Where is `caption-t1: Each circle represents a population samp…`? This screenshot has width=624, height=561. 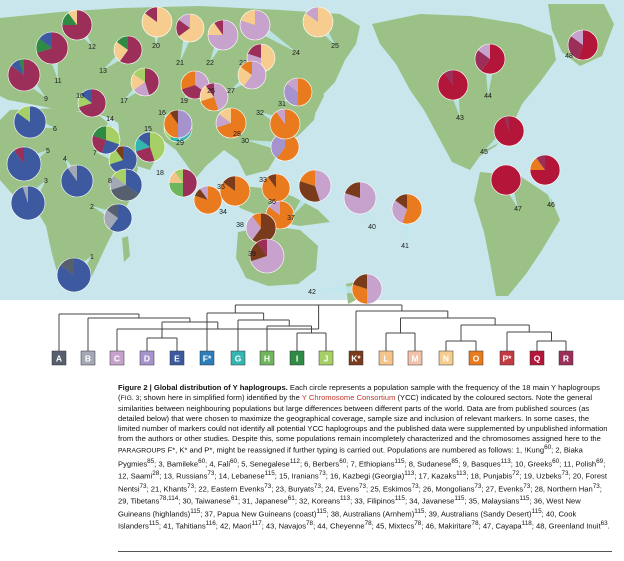
caption-t1: Each circle represents a population samp… is located at coordinates (359, 392).